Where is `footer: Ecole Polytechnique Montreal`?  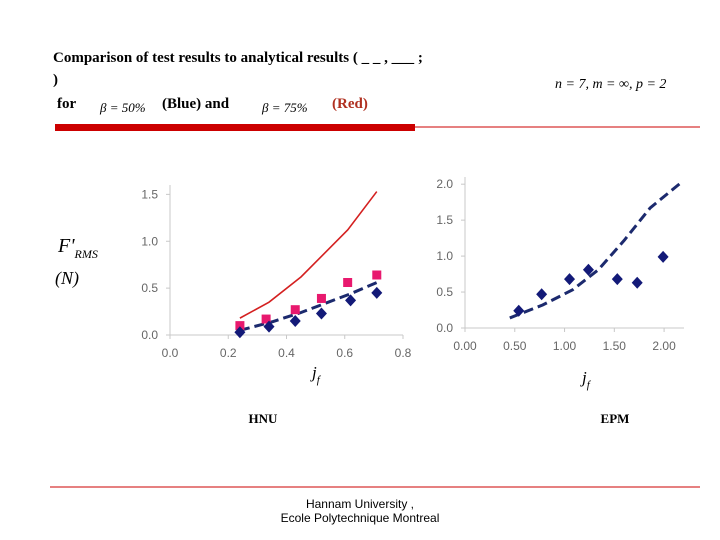
footer: Ecole Polytechnique Montreal is located at coordinates (360, 518).